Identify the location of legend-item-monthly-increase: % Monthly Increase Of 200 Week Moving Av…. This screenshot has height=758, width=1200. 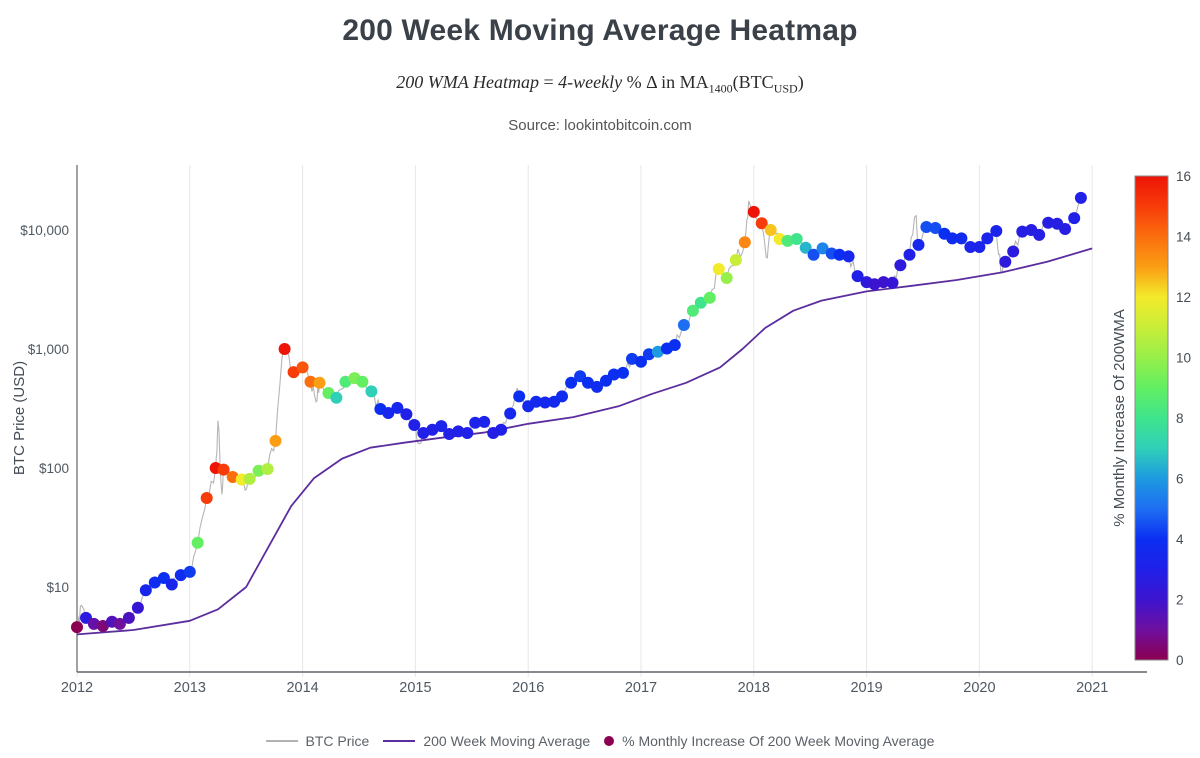
(769, 741).